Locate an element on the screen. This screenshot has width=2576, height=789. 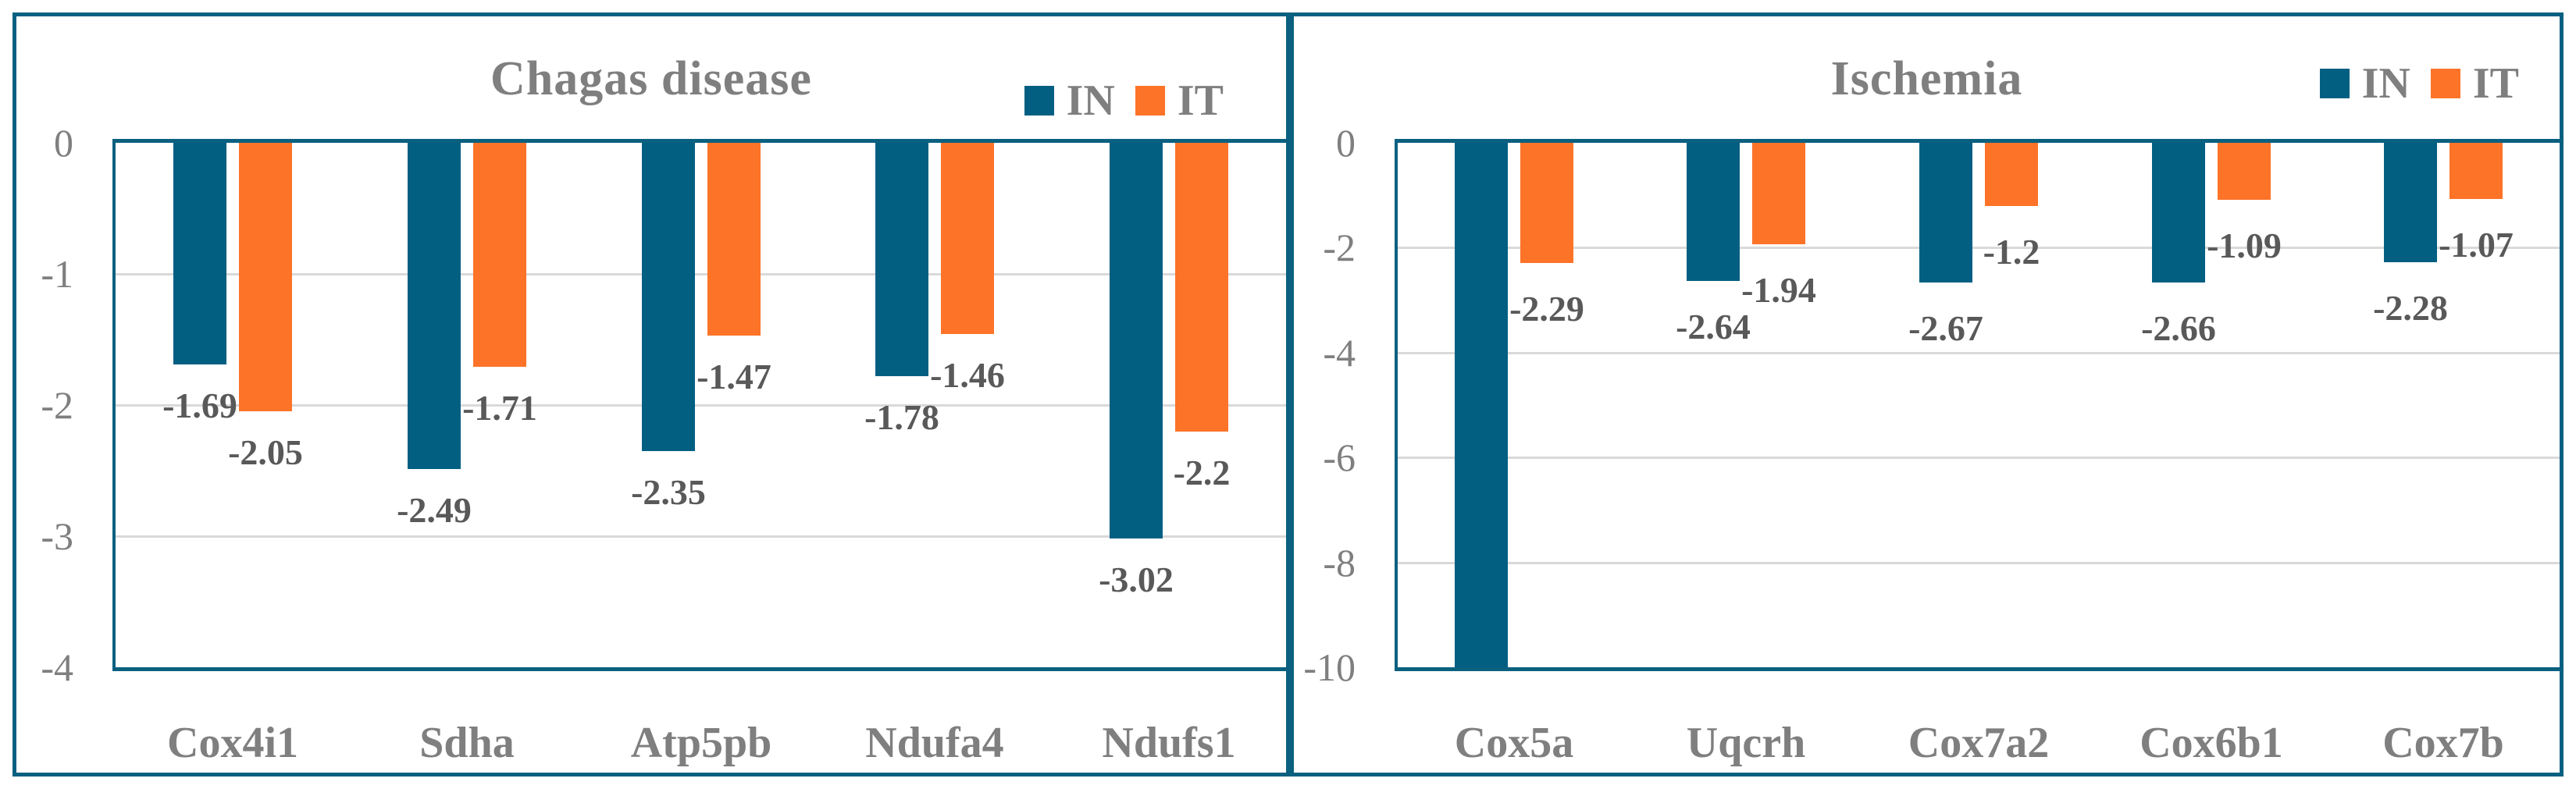
data-label-in: -2.66 is located at coordinates (2179, 328).